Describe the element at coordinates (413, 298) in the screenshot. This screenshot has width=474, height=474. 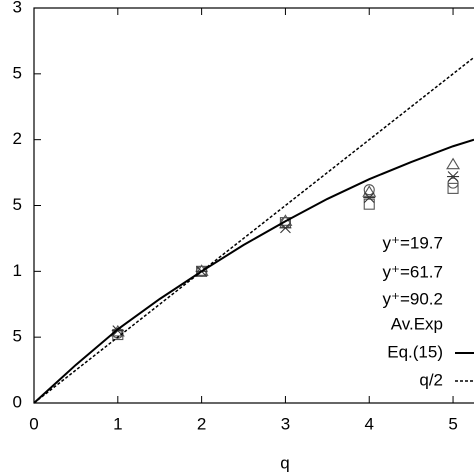
I see `legend-label: y⁺=90.2` at that location.